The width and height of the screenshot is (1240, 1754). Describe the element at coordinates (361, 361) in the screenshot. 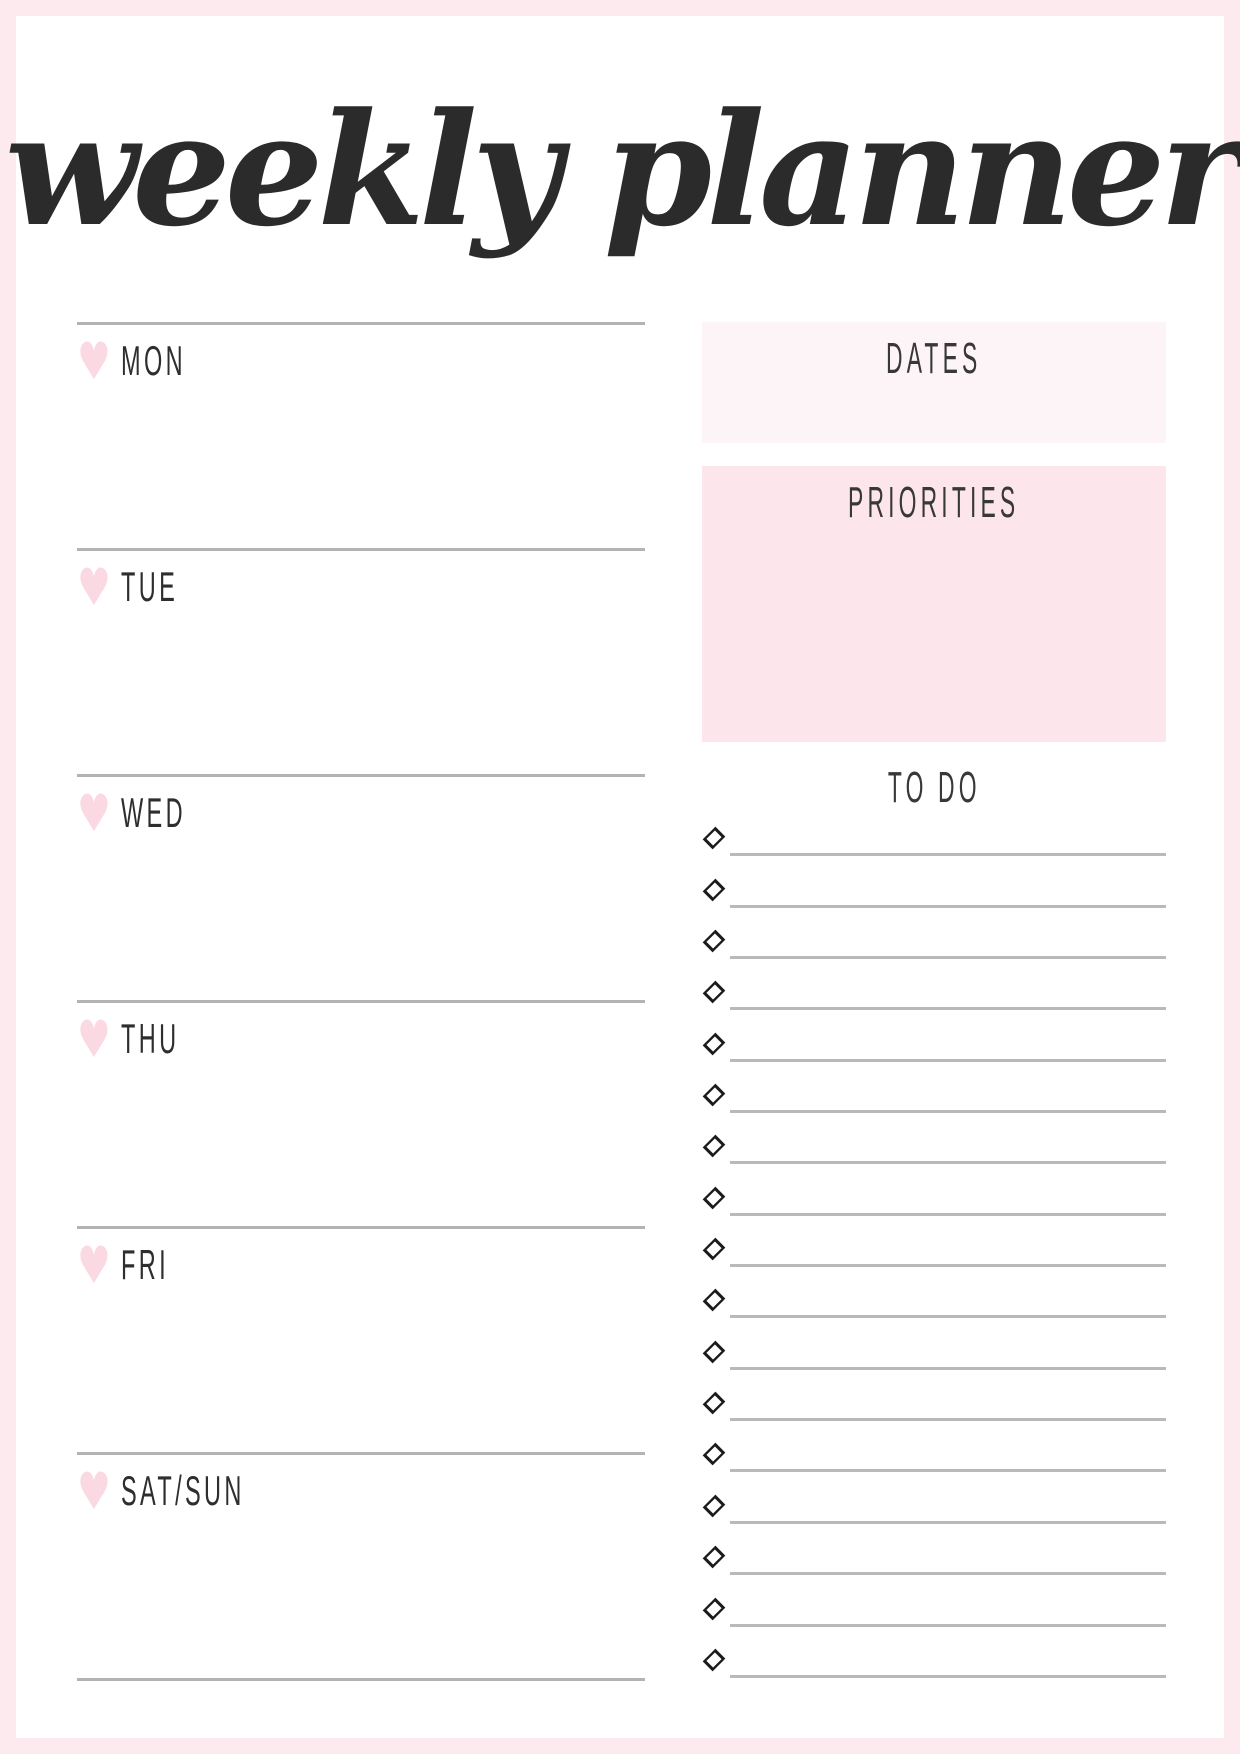

I see `day-row: ♥ MON` at that location.